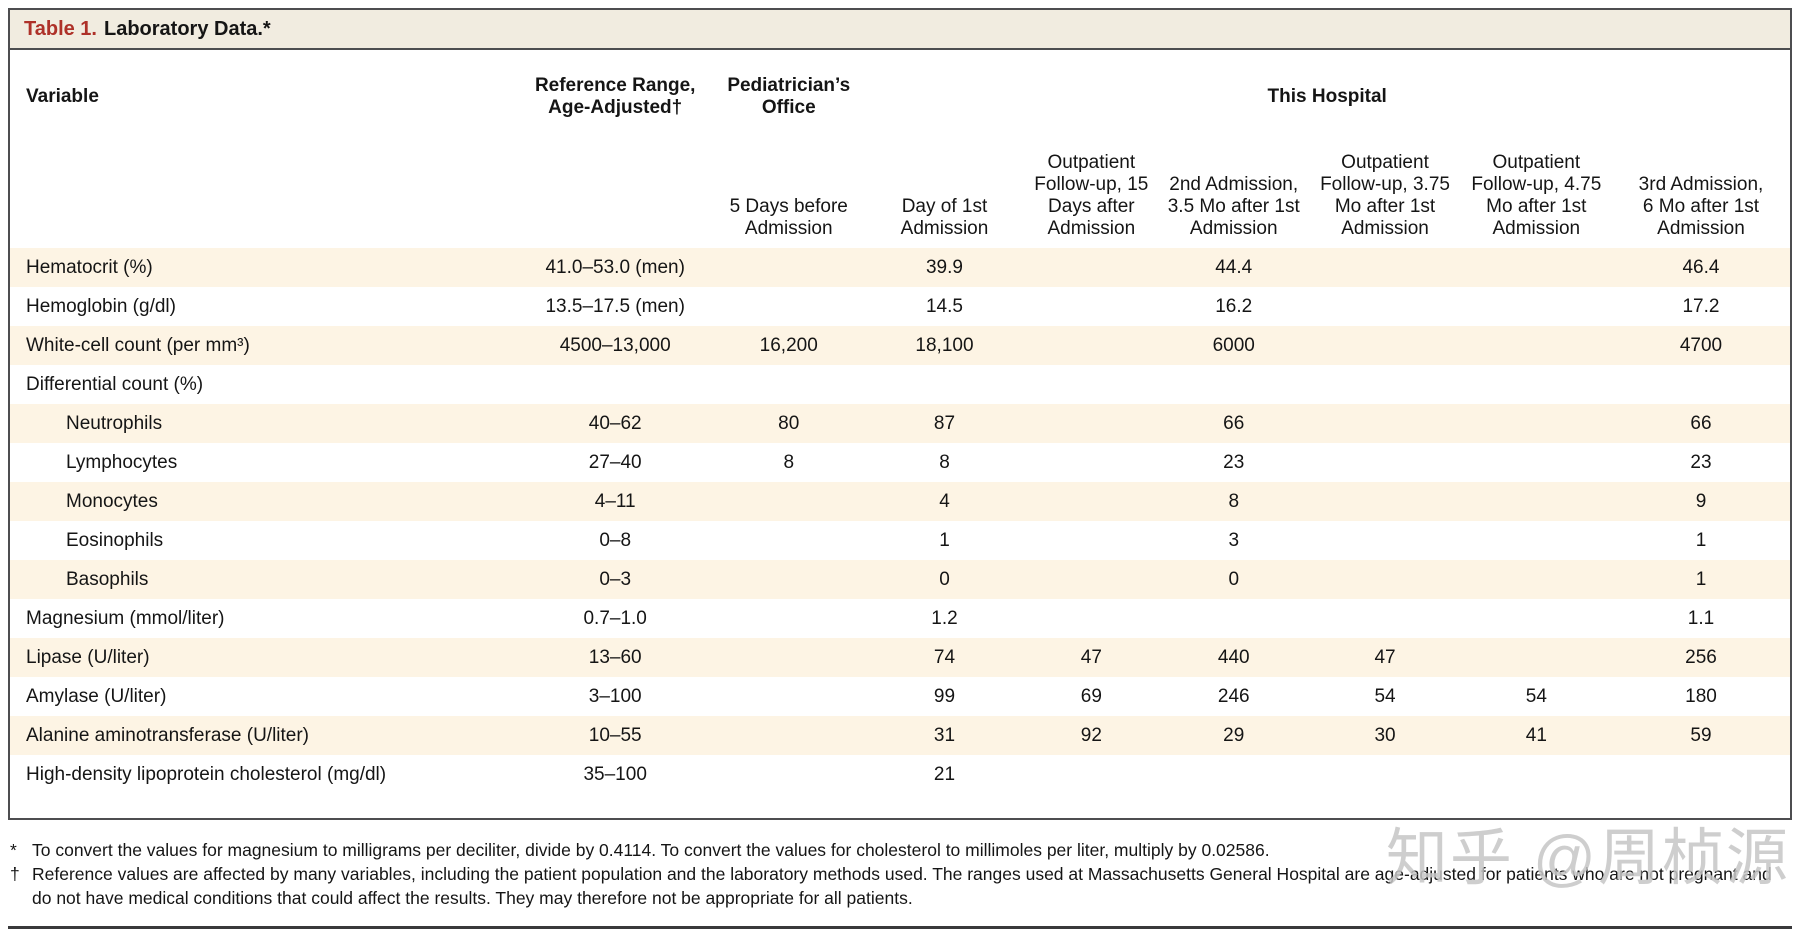 The image size is (1800, 941). What do you see at coordinates (1234, 267) in the screenshot?
I see `table-cell: 44.4` at bounding box center [1234, 267].